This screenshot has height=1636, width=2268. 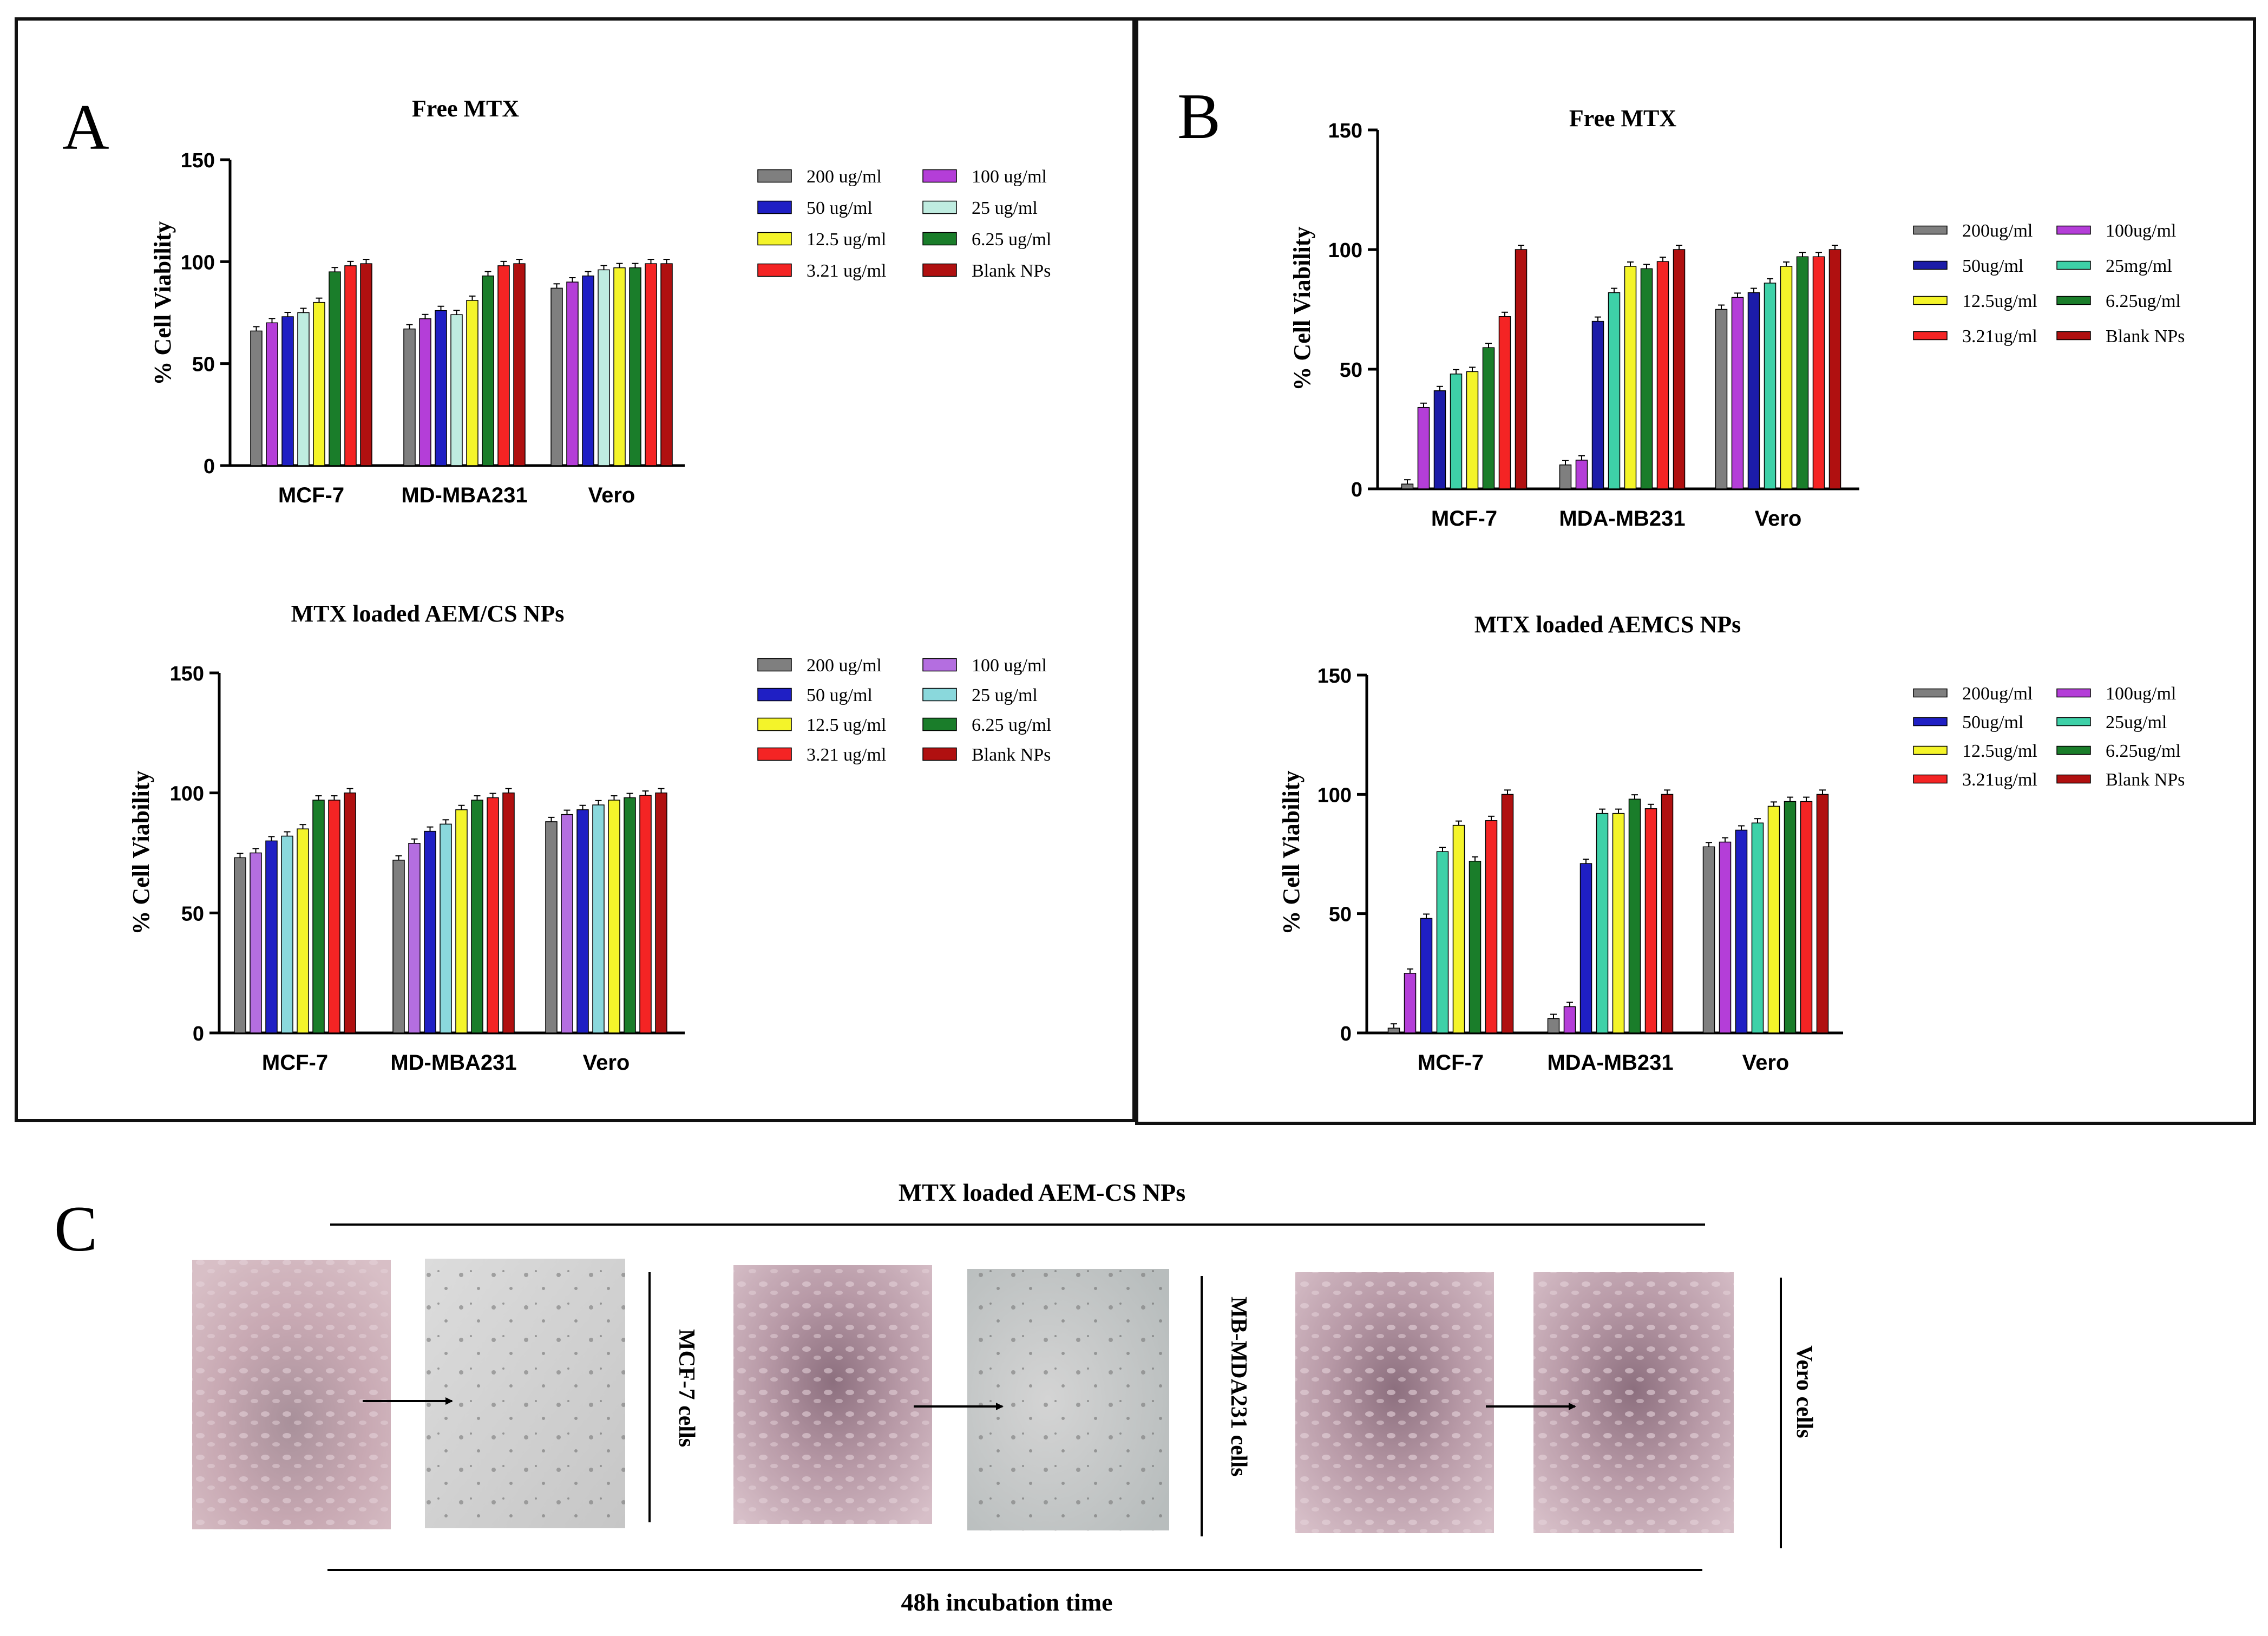 What do you see at coordinates (1042, 1192) in the screenshot?
I see `panel-c-title: MTX loaded AEM-CS NPs` at bounding box center [1042, 1192].